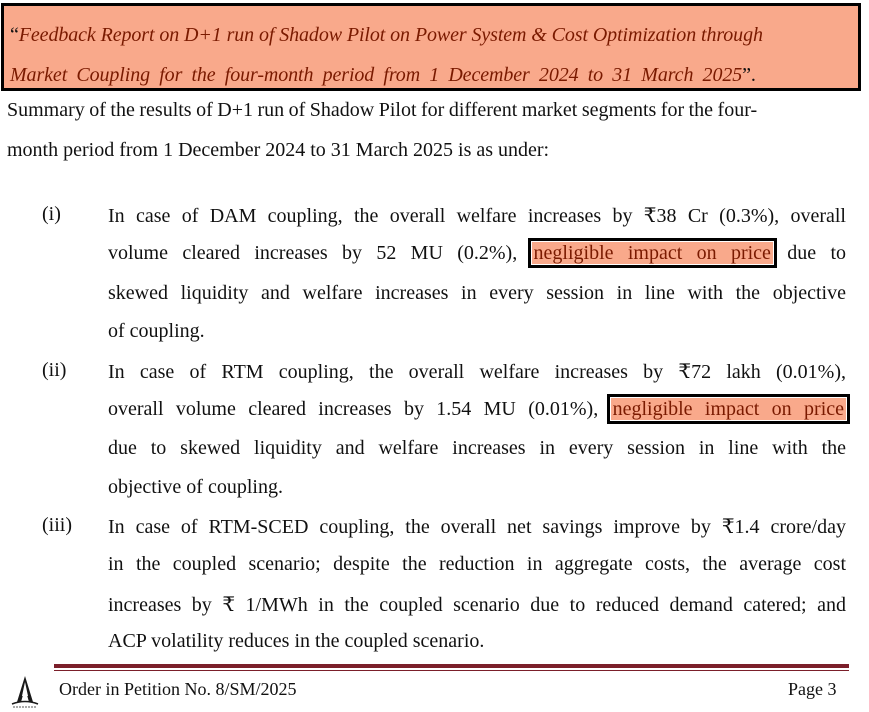 This screenshot has width=869, height=712. Describe the element at coordinates (51, 214) in the screenshot. I see `item-number: (i)` at that location.